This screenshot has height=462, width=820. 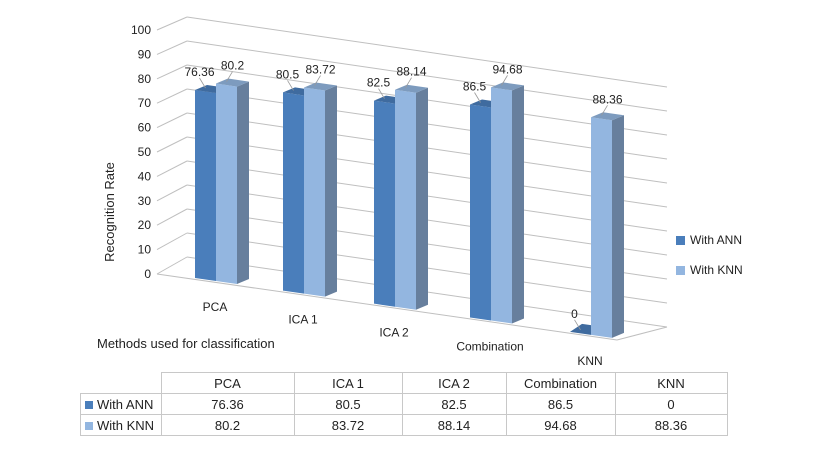 I want to click on table-header-cell: Combination, so click(x=560, y=383).